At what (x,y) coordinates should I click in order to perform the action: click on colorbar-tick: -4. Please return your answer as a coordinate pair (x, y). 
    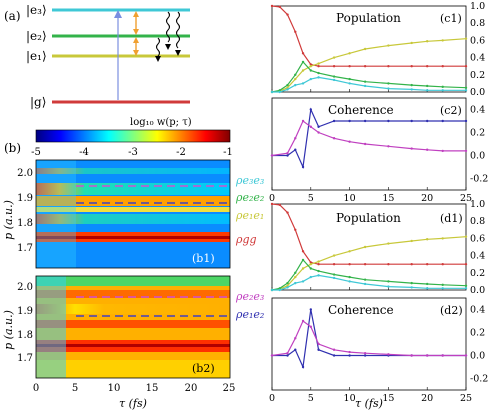
    Looking at the image, I should click on (84, 152).